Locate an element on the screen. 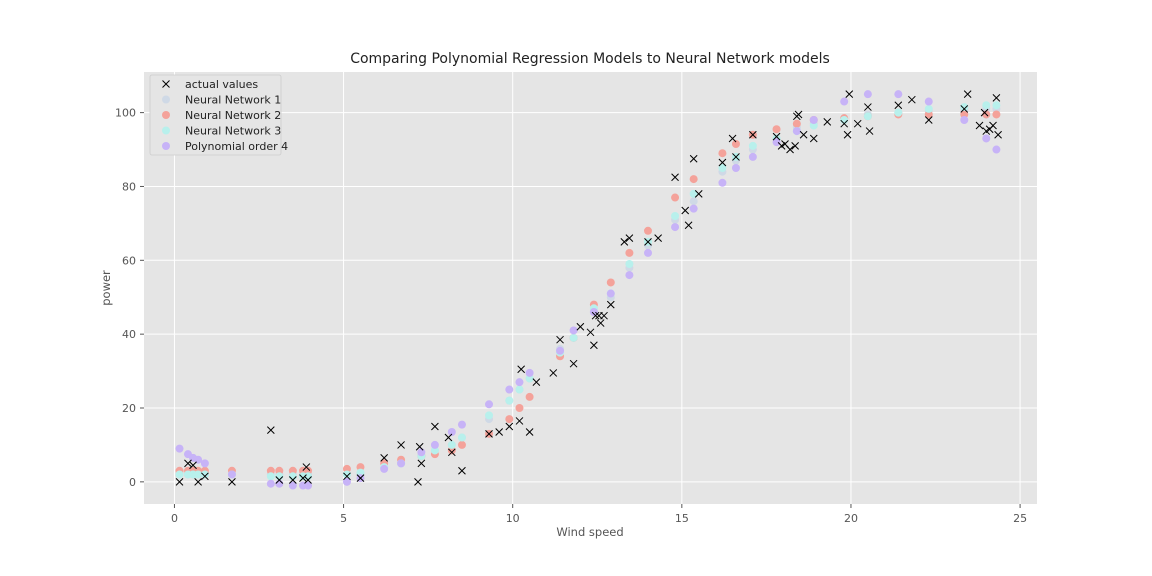 The width and height of the screenshot is (1152, 576). y-tick-label: 0 is located at coordinates (132, 482).